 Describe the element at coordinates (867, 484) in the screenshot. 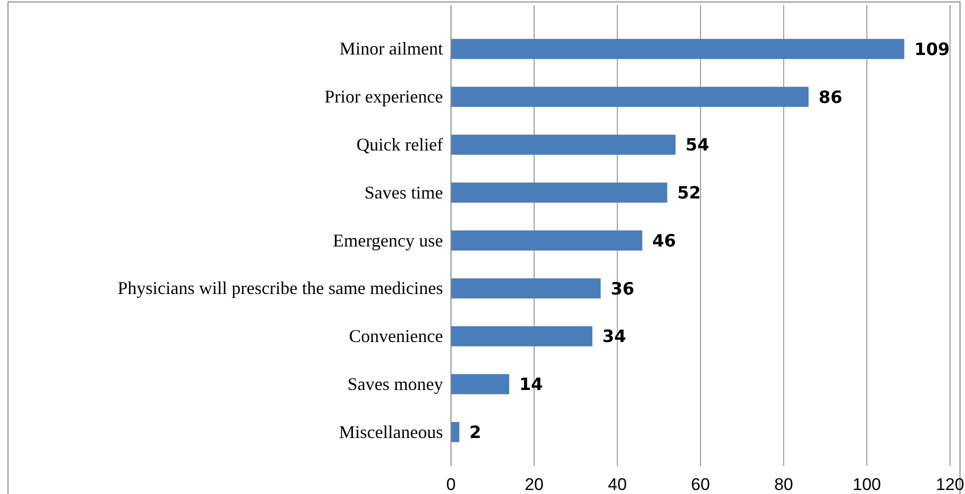

I see `x-tick-label: 100` at that location.